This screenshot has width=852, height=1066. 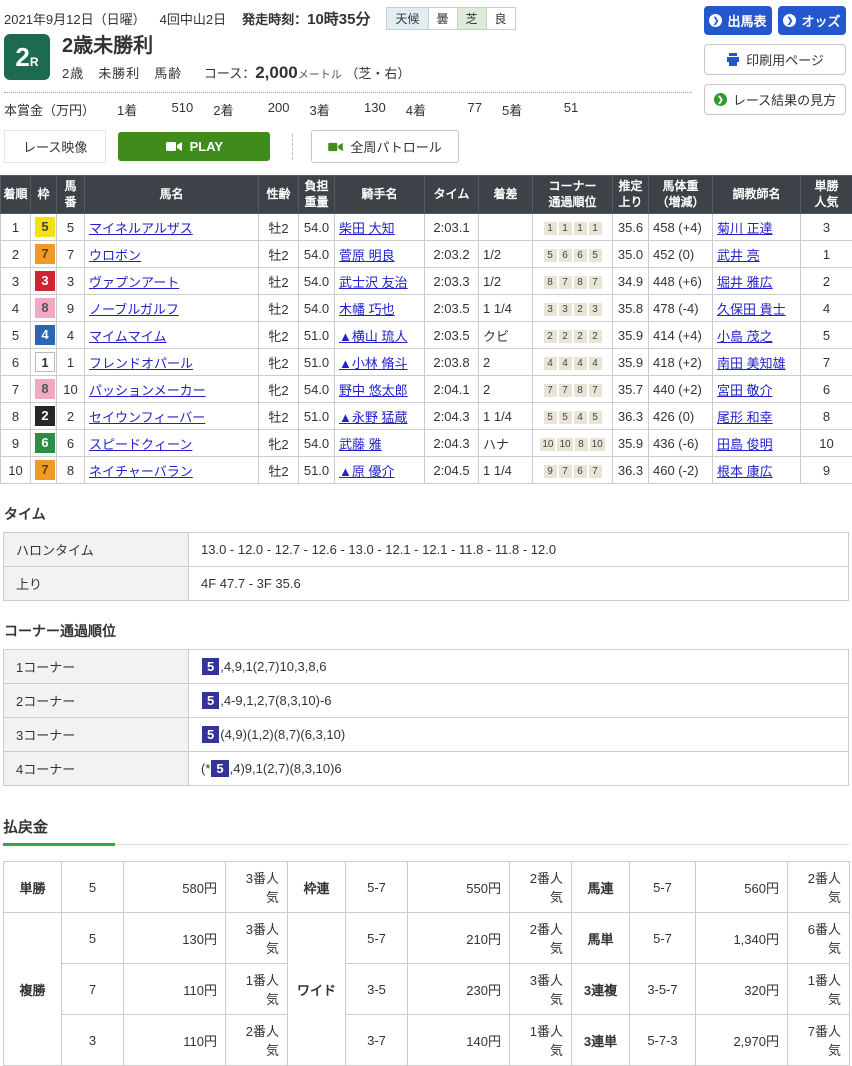 What do you see at coordinates (631, 281) in the screenshot?
I see `last3f-cell: 34.9` at bounding box center [631, 281].